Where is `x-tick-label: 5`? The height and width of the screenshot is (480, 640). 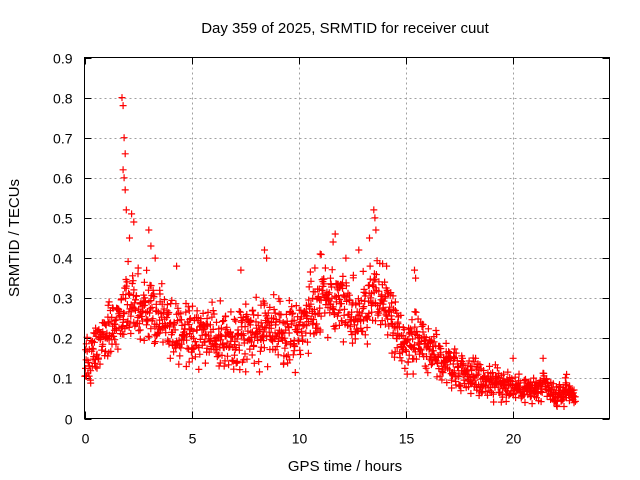 x-tick-label: 5 is located at coordinates (193, 439).